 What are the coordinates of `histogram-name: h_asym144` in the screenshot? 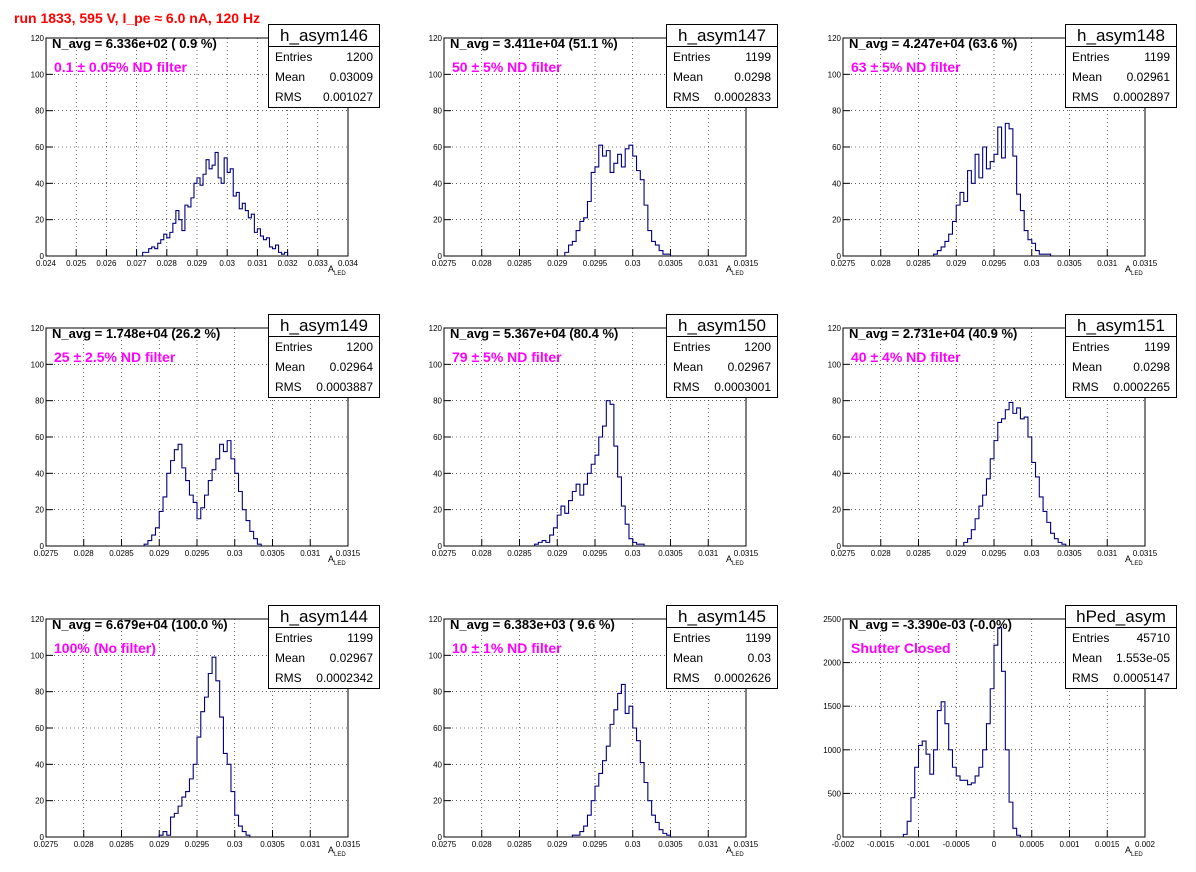 It's located at (324, 617).